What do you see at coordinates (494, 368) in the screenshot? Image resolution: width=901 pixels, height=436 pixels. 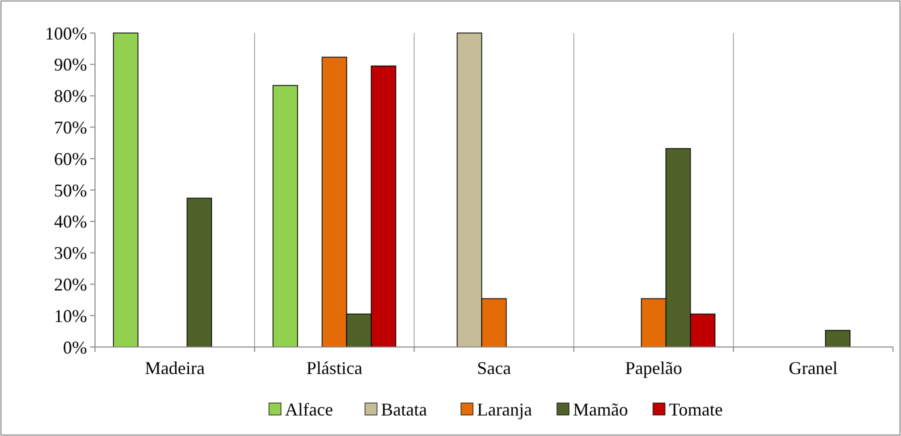 I see `x-tick-label: Saca` at bounding box center [494, 368].